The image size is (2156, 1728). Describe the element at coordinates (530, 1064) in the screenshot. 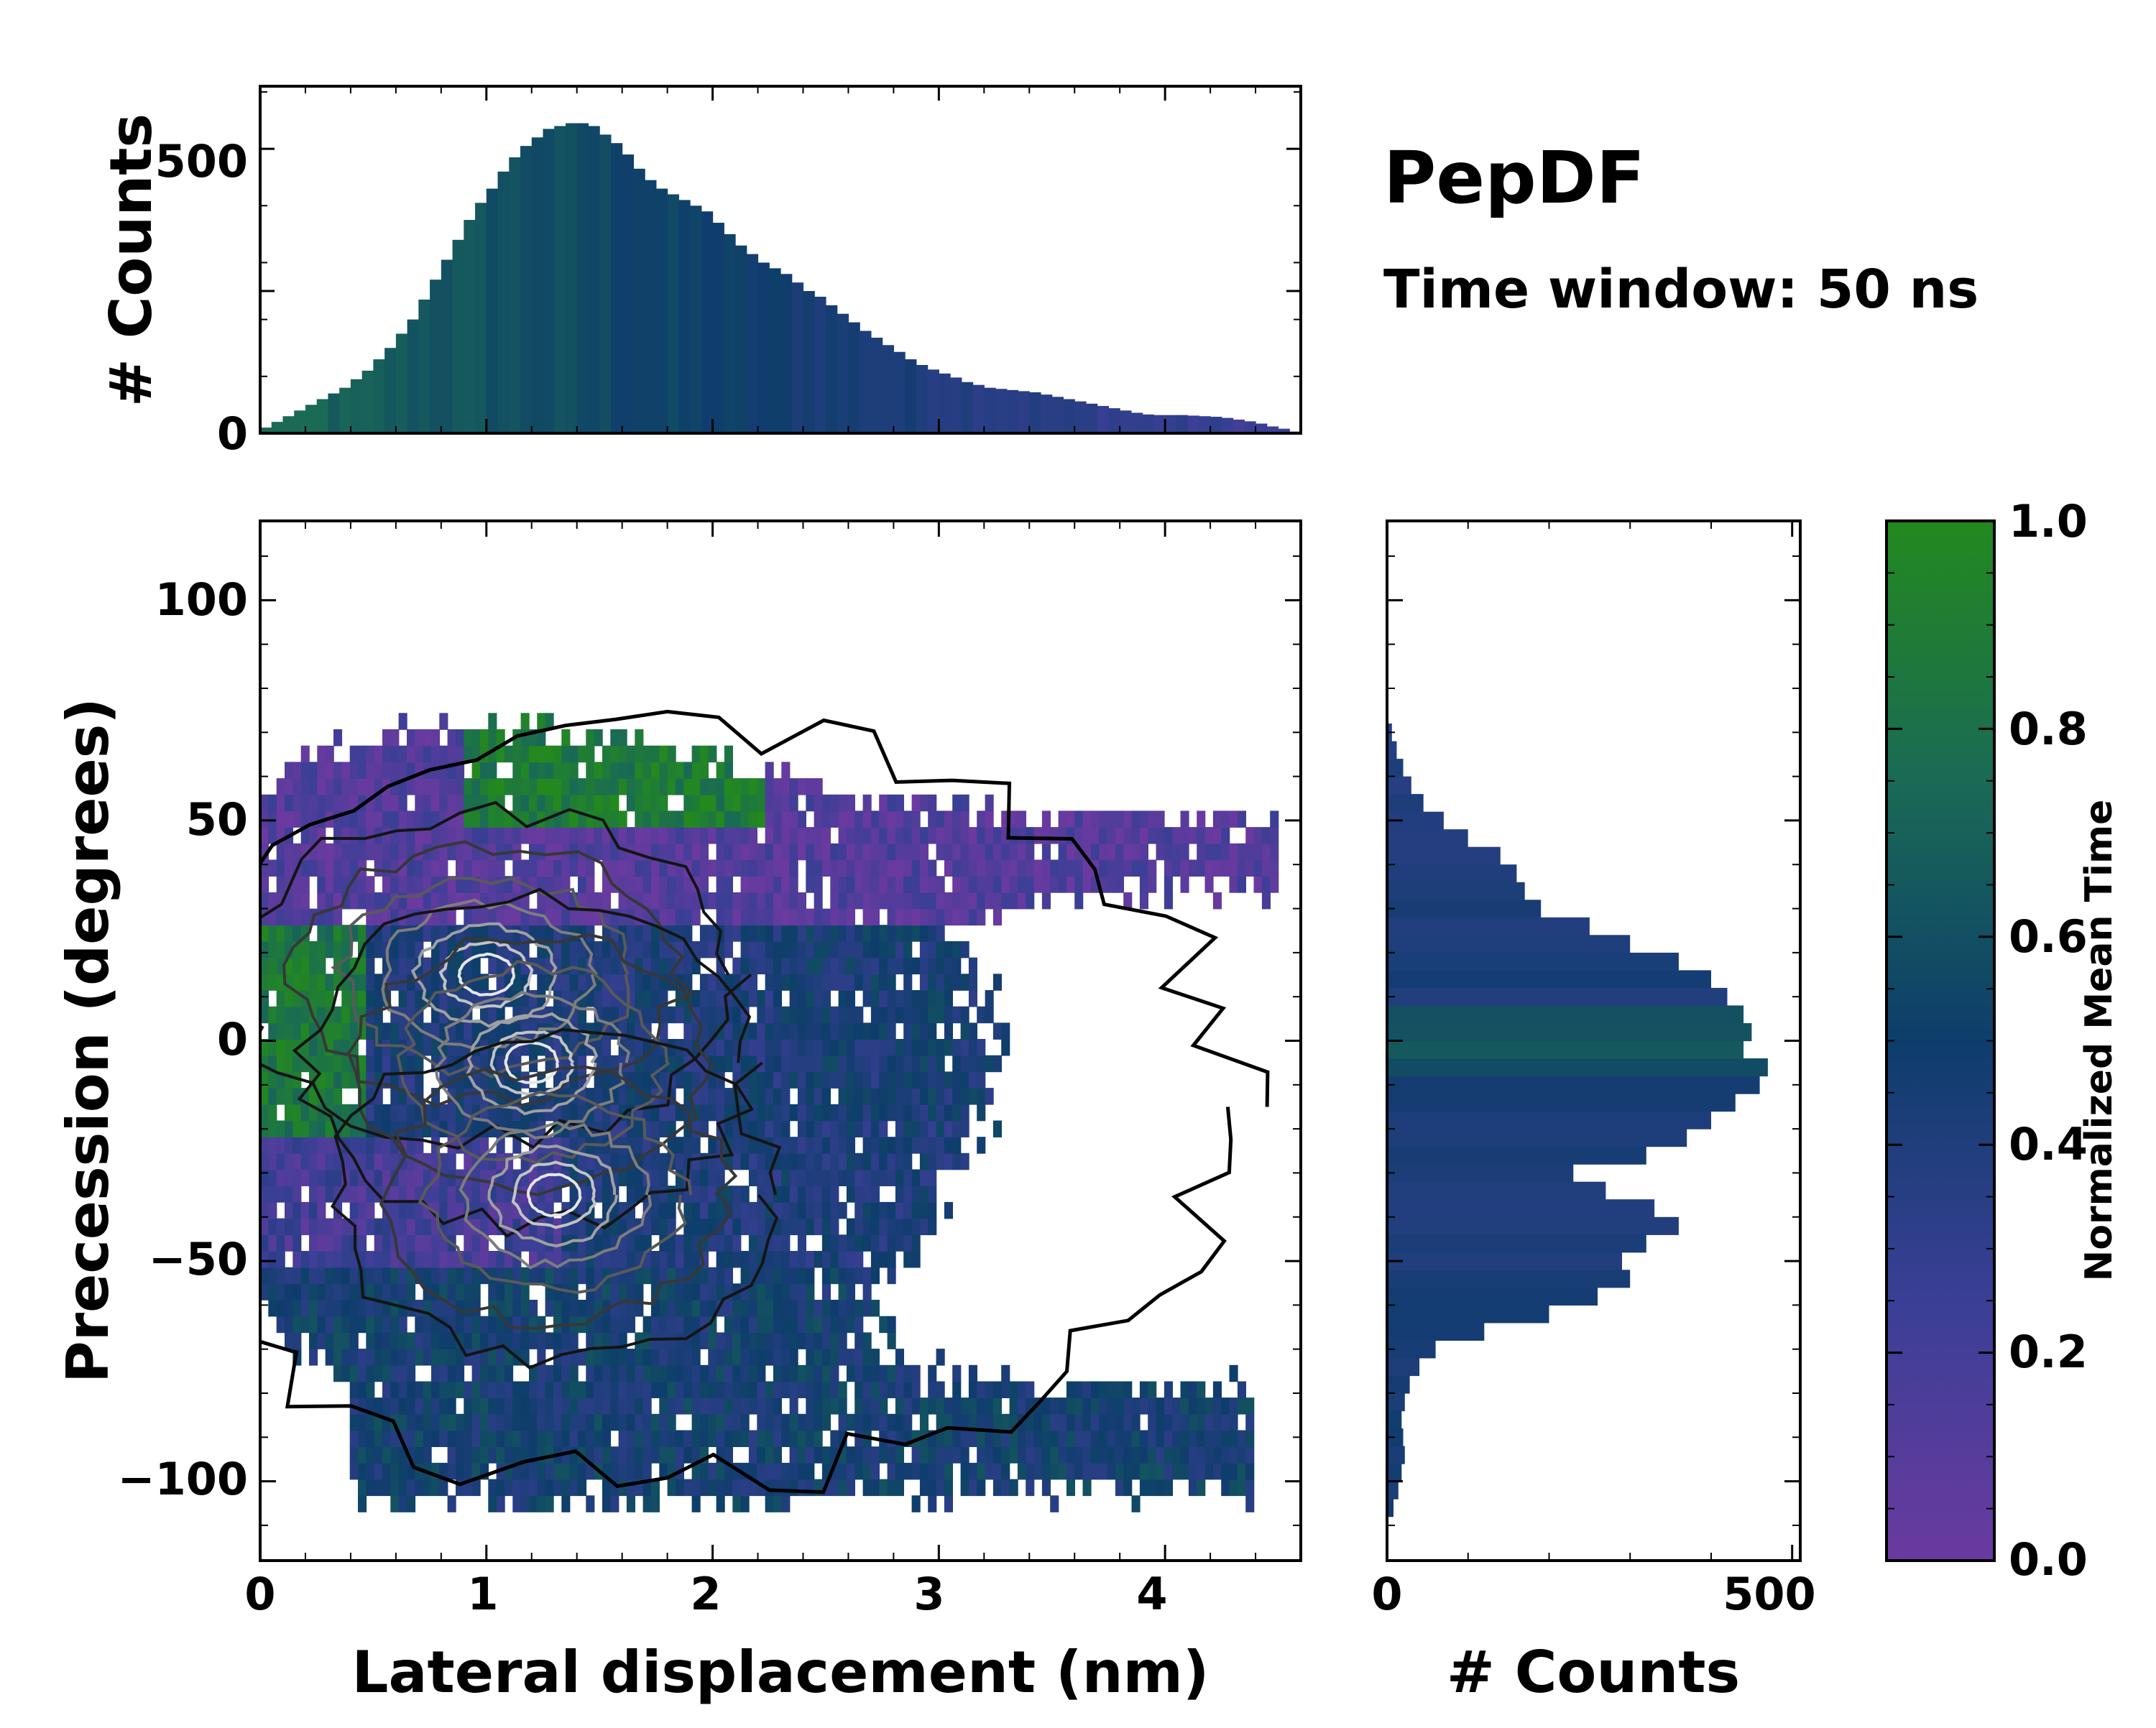

I see `contour-line` at that location.